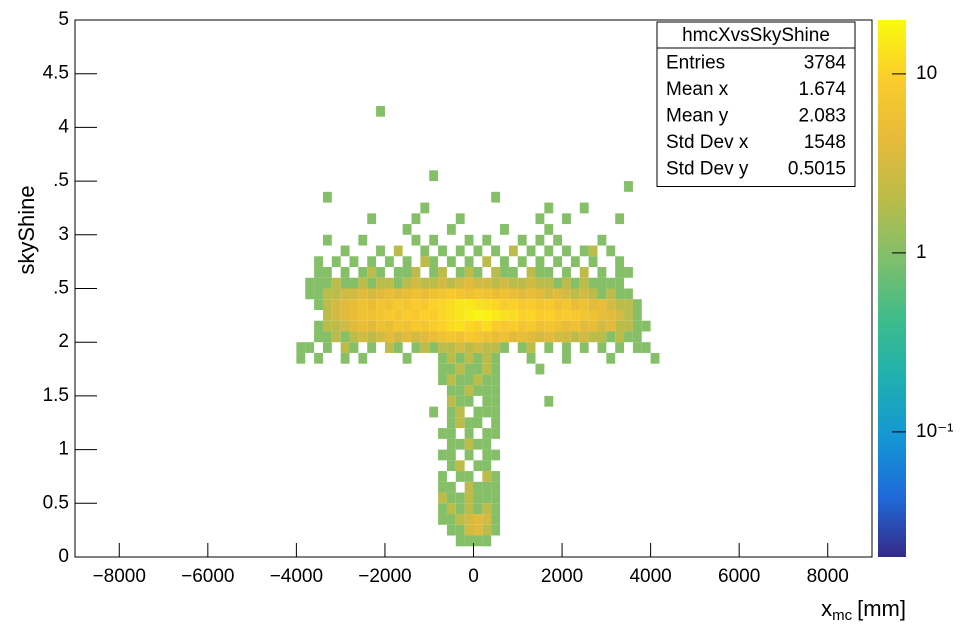 Image resolution: width=964 pixels, height=636 pixels. What do you see at coordinates (63, 126) in the screenshot?
I see `y-tick-label: 4` at bounding box center [63, 126].